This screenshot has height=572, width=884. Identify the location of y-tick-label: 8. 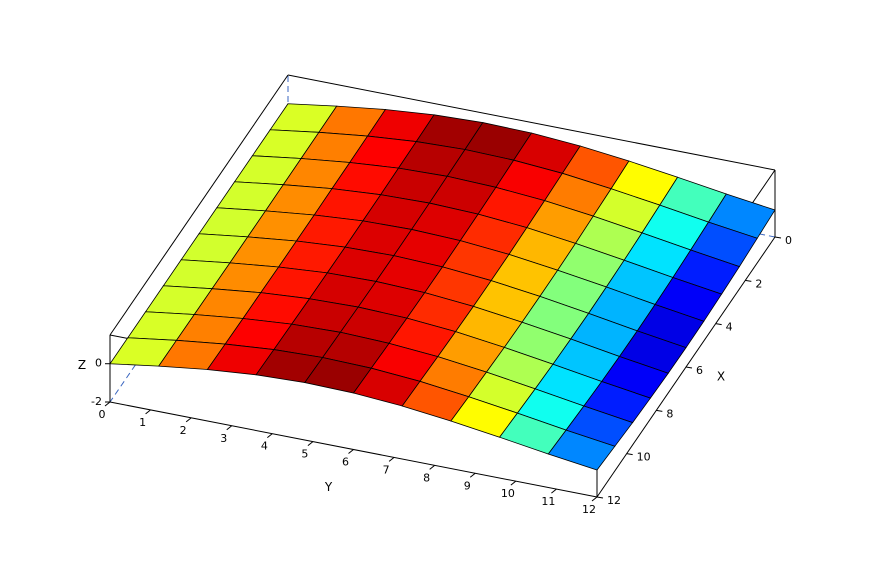
(426, 477).